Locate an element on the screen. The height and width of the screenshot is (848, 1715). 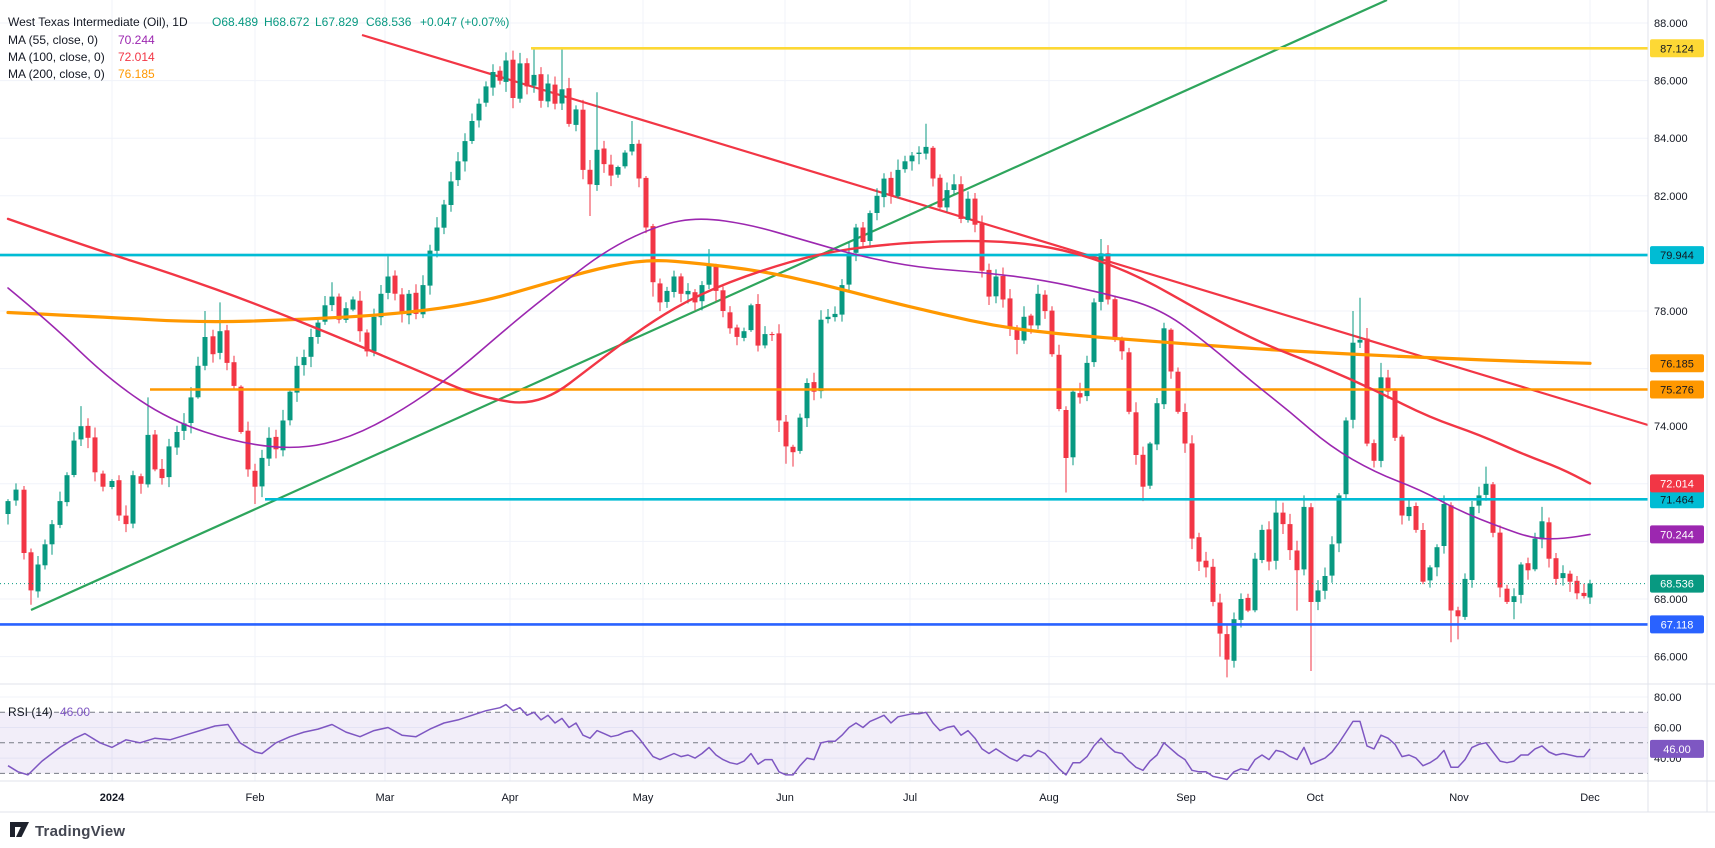
ma200-legend-row: MA (200, close, 0) 76.185 is located at coordinates (81, 74).